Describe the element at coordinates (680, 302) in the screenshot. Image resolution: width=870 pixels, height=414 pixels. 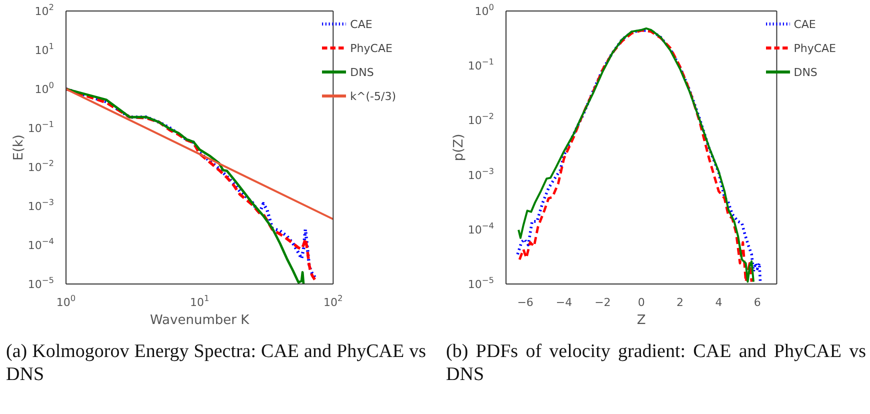
I see `x-tick-label: 2` at that location.